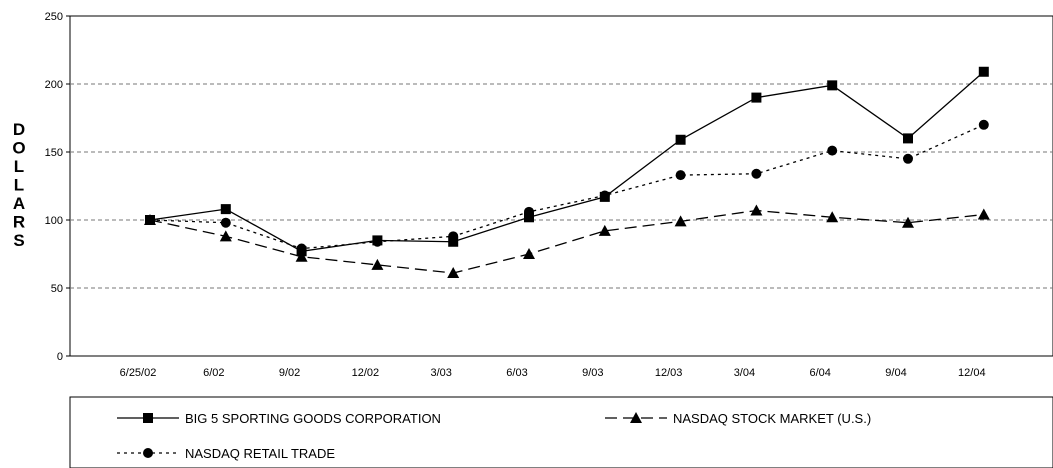  I want to click on legend-box, so click(561, 432).